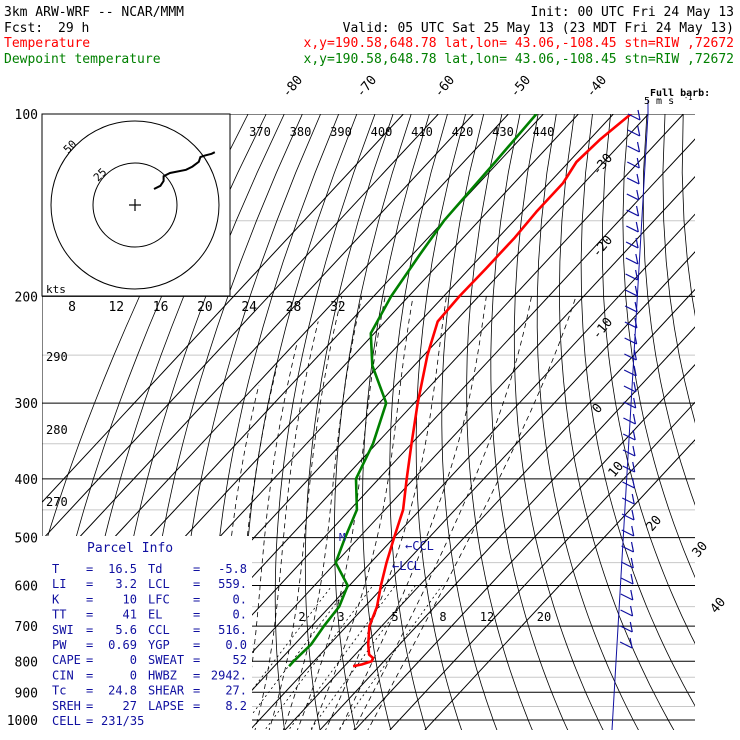  I want to click on hodograph-speed-tick: 28, so click(294, 307).